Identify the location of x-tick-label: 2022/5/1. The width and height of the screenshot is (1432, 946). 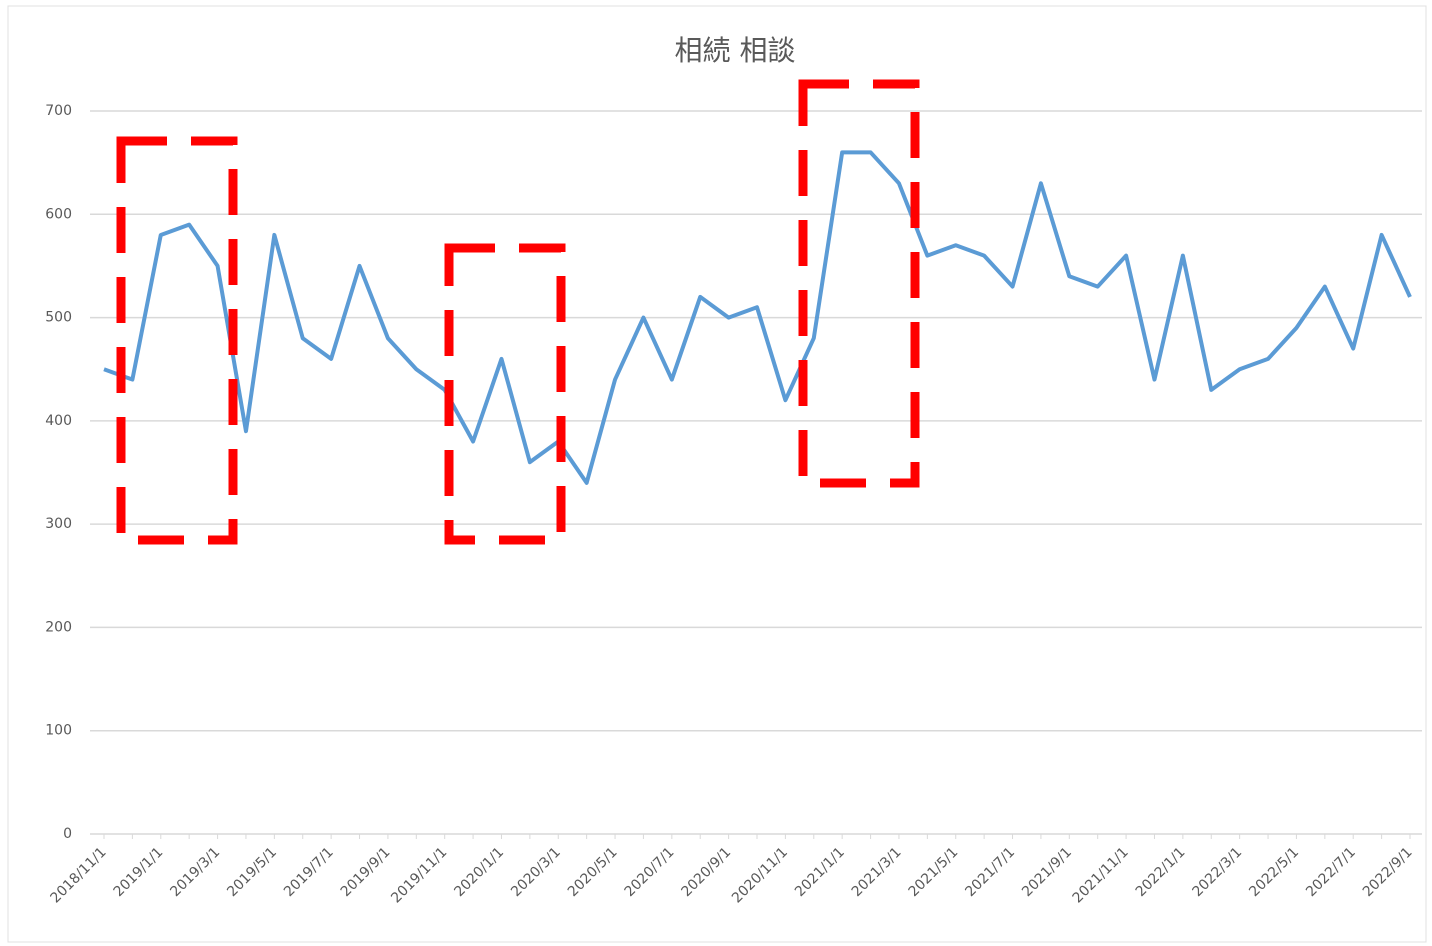
(1274, 872).